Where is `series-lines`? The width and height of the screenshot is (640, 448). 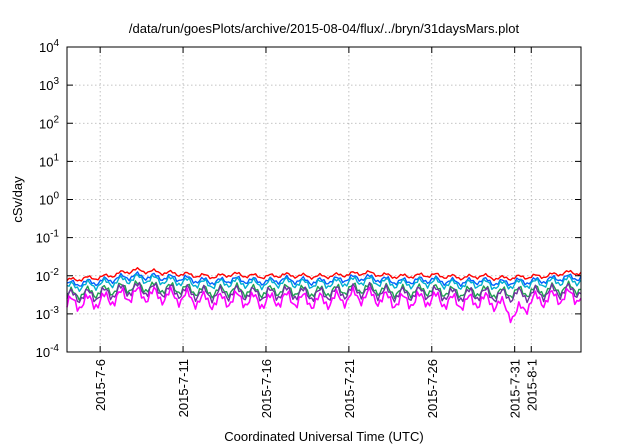
series-lines is located at coordinates (324, 295).